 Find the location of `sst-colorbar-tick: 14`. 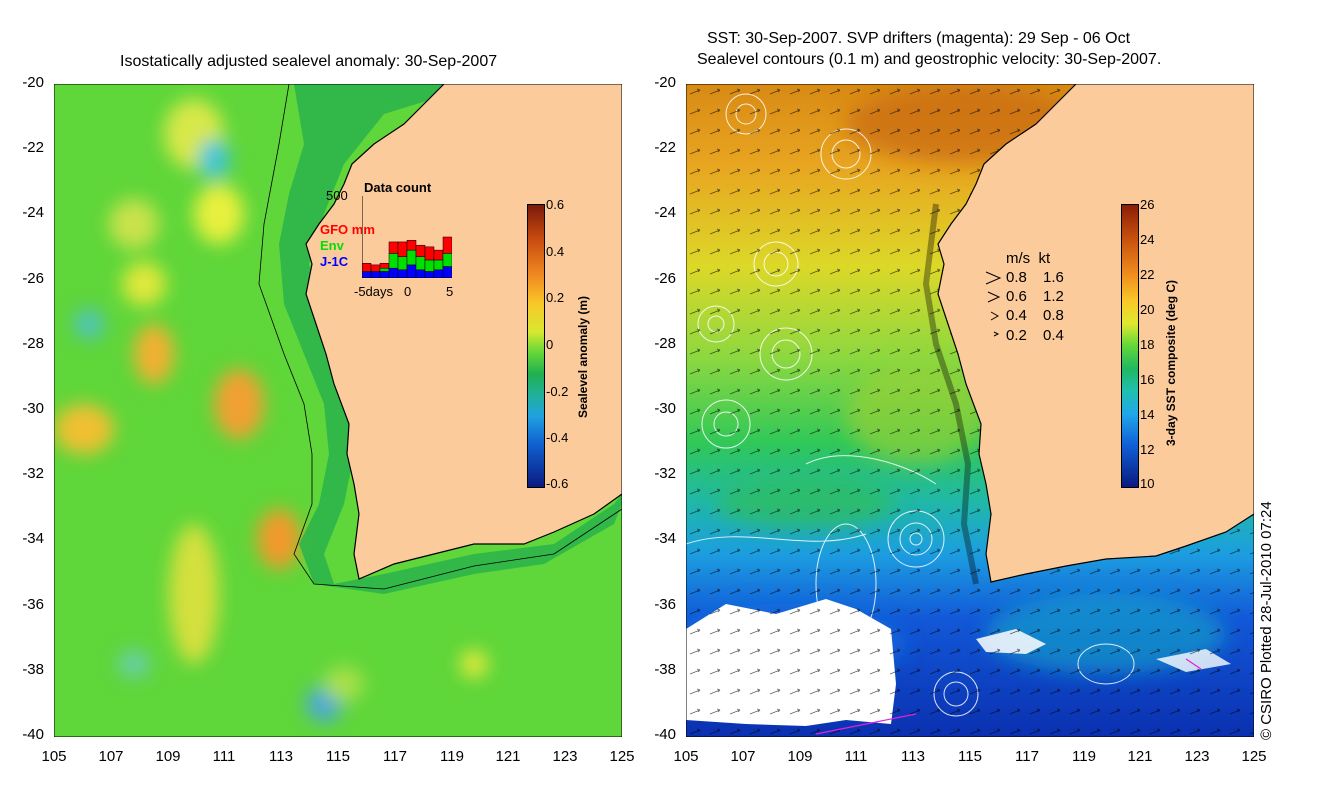

sst-colorbar-tick: 14 is located at coordinates (1147, 414).